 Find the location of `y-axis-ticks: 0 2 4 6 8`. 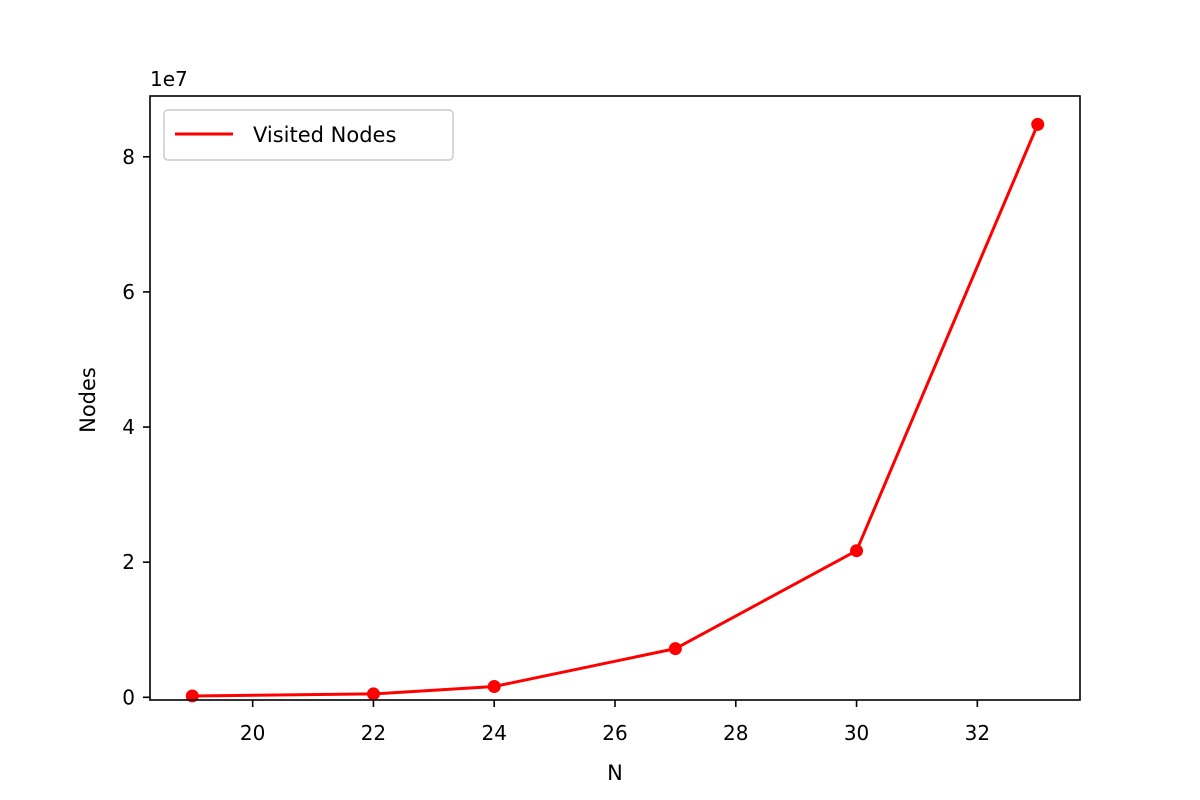

y-axis-ticks: 0 2 4 6 8 is located at coordinates (136, 427).